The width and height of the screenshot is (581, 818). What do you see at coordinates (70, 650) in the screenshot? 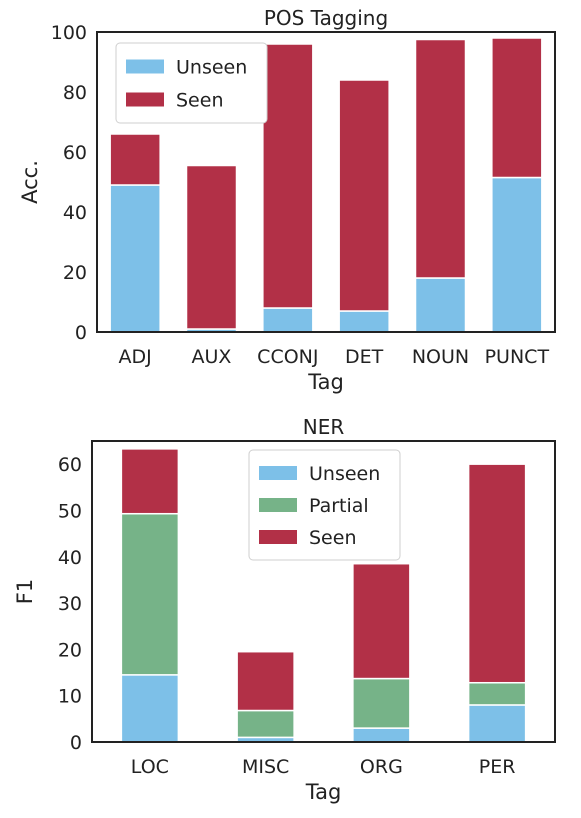
I see `chart2-ytick-label: 20` at bounding box center [70, 650].